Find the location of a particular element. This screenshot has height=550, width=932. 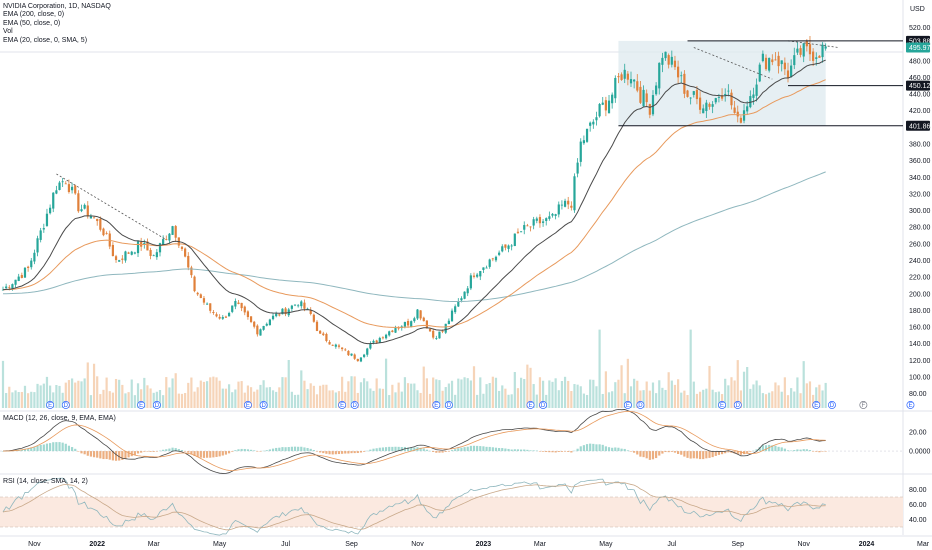

time-axis-label: May is located at coordinates (220, 544).